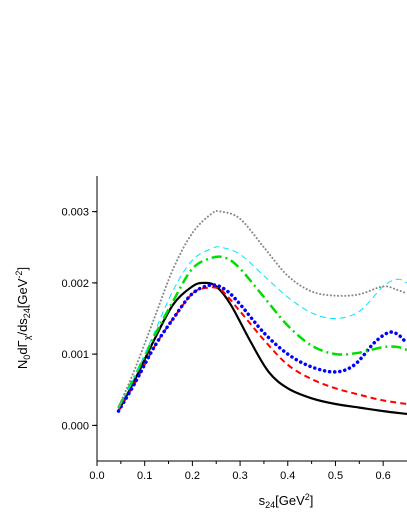  What do you see at coordinates (79, 319) in the screenshot?
I see `y-ticks: 0.000 0.001 0.002 0.003` at bounding box center [79, 319].